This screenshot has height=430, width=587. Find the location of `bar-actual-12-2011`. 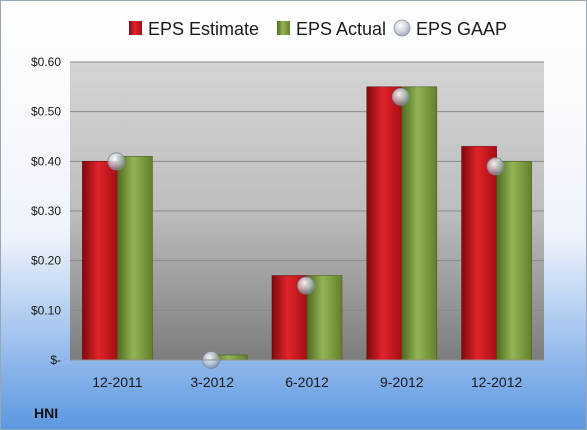

bar-actual-12-2011 is located at coordinates (135, 258).